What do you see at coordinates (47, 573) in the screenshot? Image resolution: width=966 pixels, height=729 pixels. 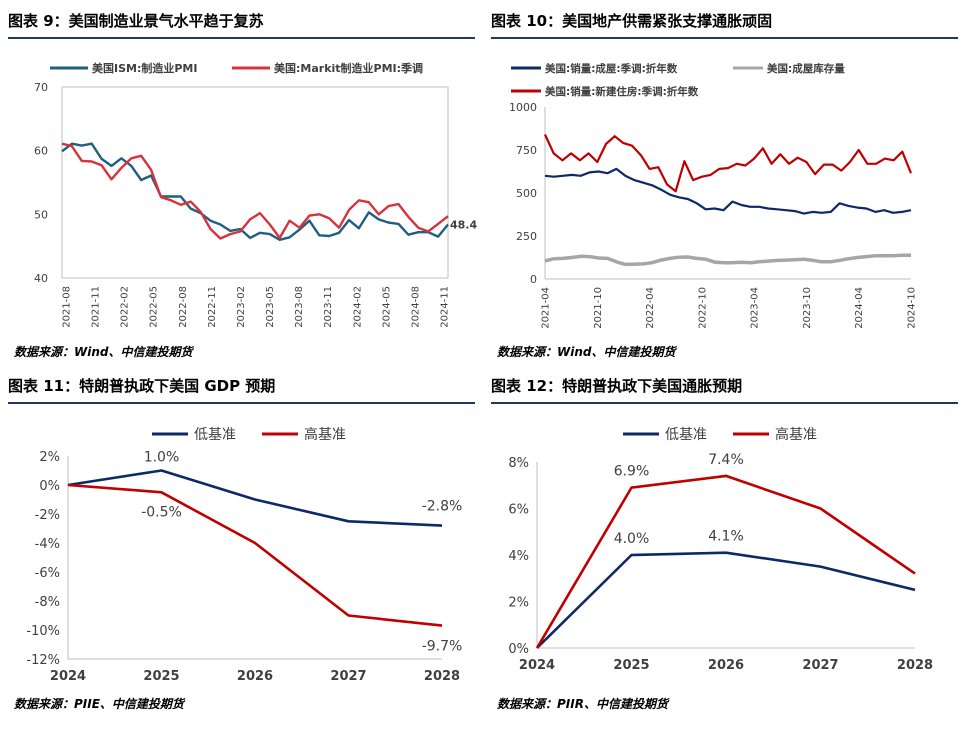 I see `y-tick-label: -6%` at bounding box center [47, 573].